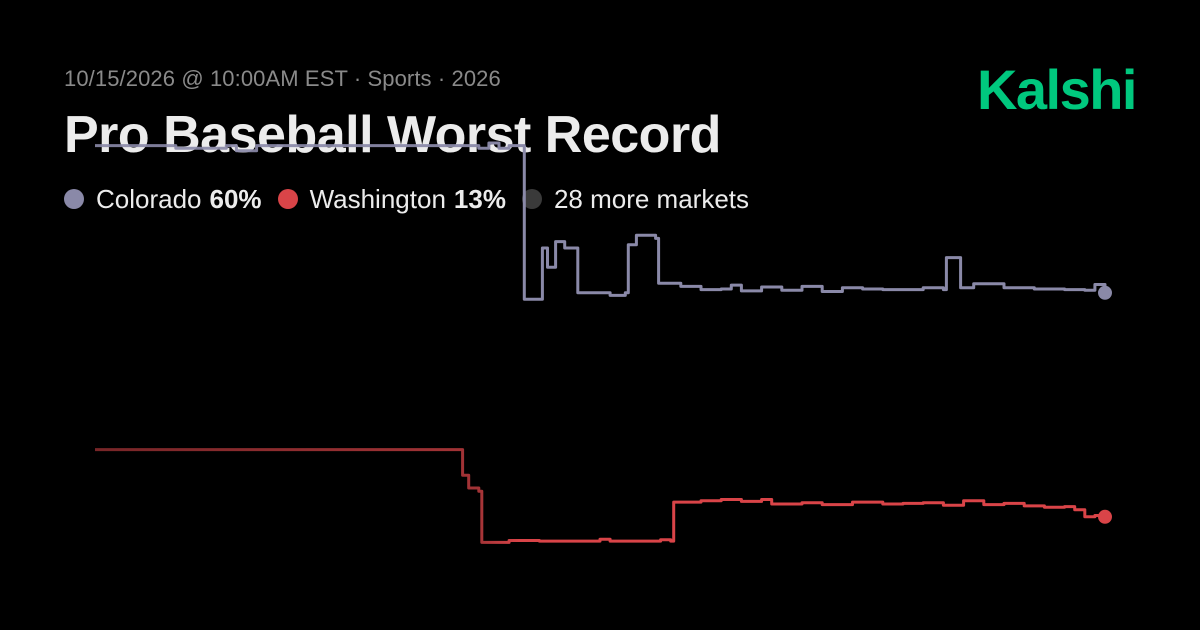 This screenshot has height=630, width=1200. I want to click on legend-item-more-markets: 28 more markets, so click(639, 199).